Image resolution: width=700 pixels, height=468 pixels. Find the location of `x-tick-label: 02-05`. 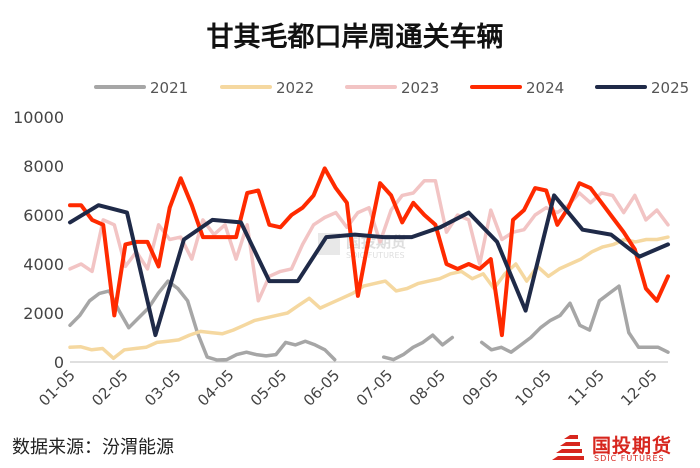

x-tick-label: 02-05 is located at coordinates (110, 388).